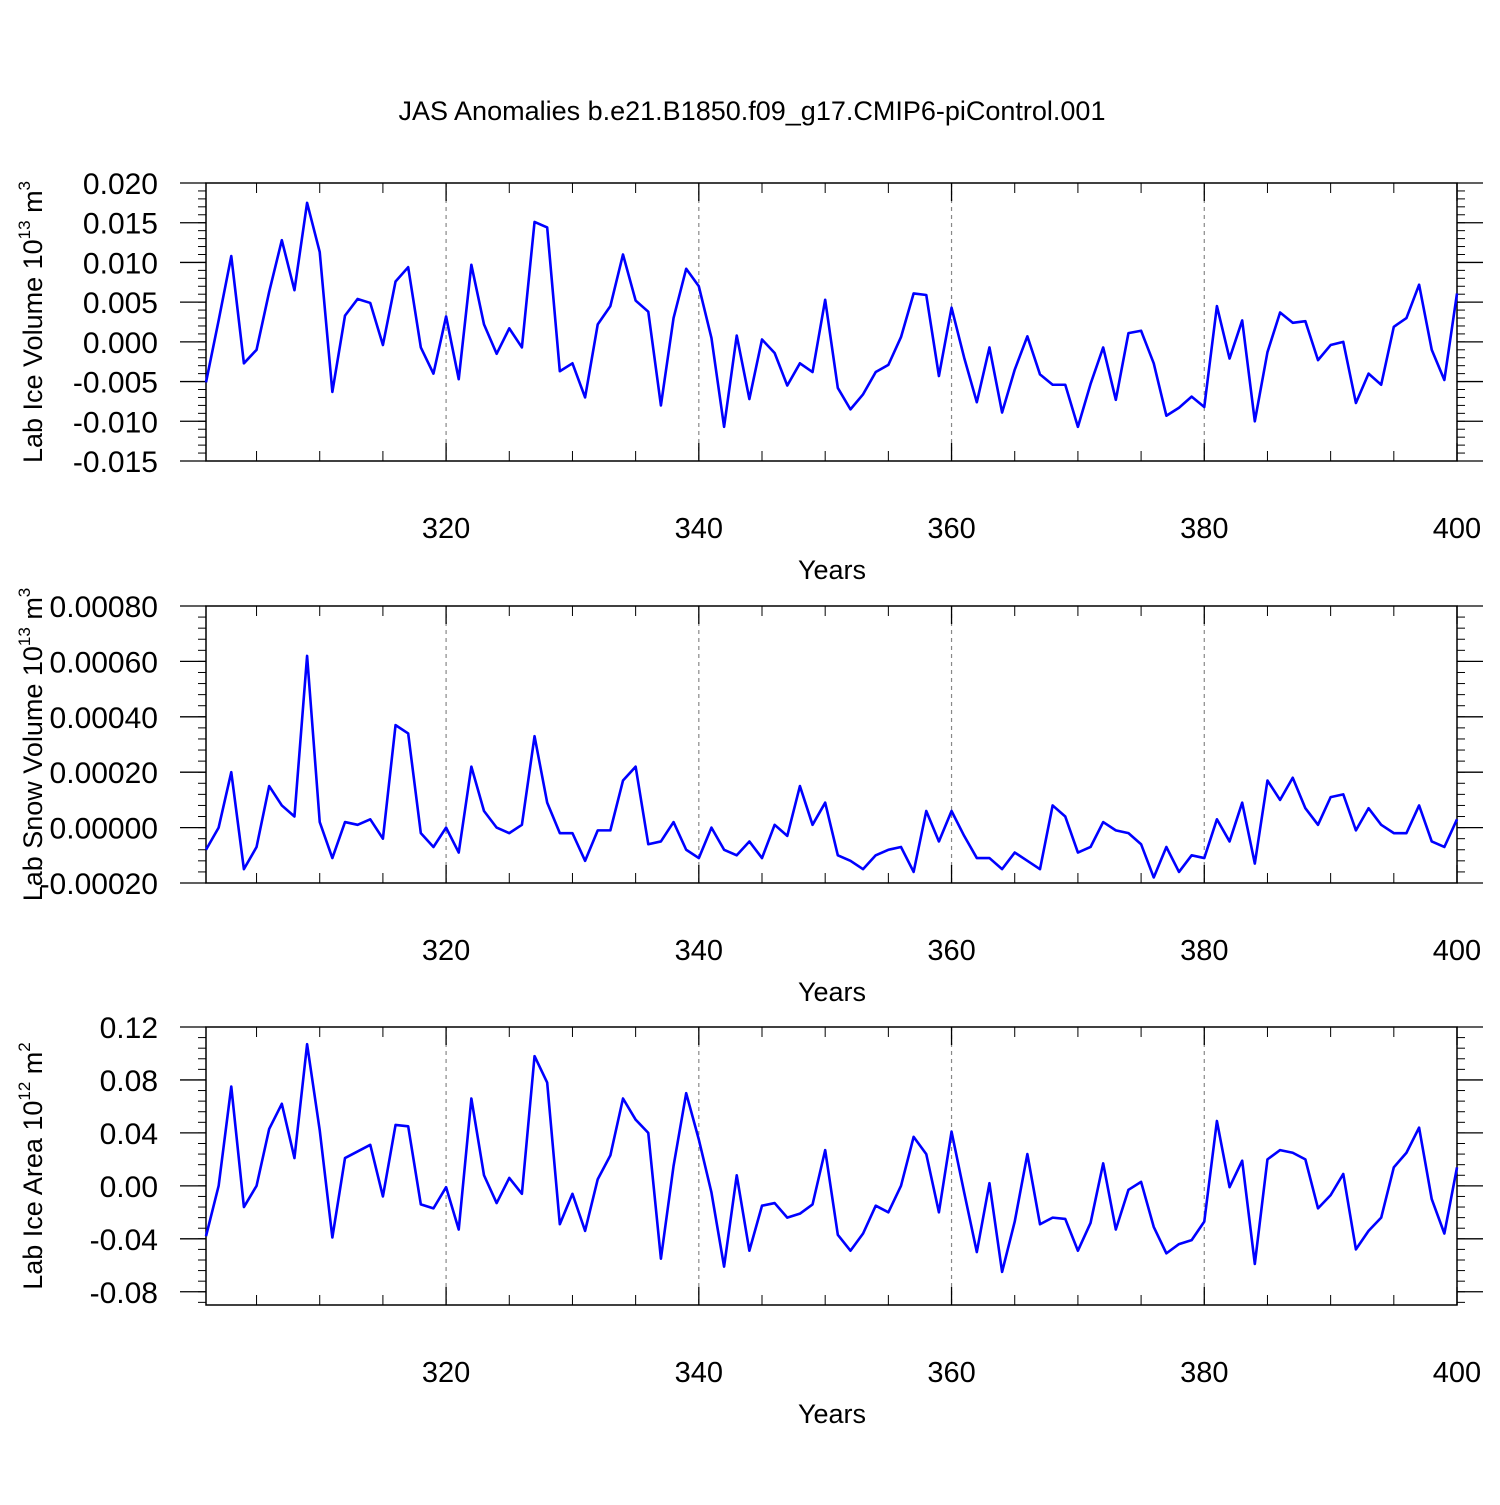 The image size is (1500, 1505). Describe the element at coordinates (699, 1373) in the screenshot. I see `panel3-xtick-label-1: 340` at that location.